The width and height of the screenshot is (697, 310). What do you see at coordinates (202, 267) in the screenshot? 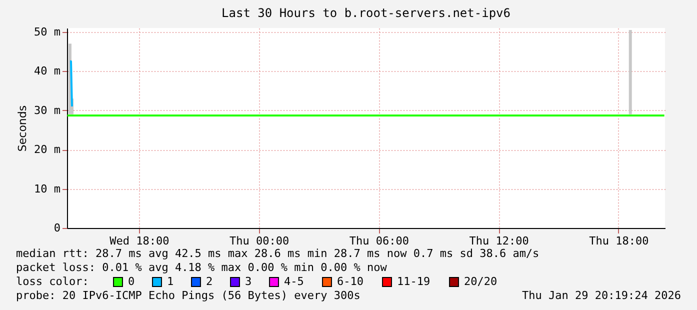
I see `text: packet loss: 0.01 % avg 4.18 % max 0.00 % min 0.00 % now` at bounding box center [202, 267].